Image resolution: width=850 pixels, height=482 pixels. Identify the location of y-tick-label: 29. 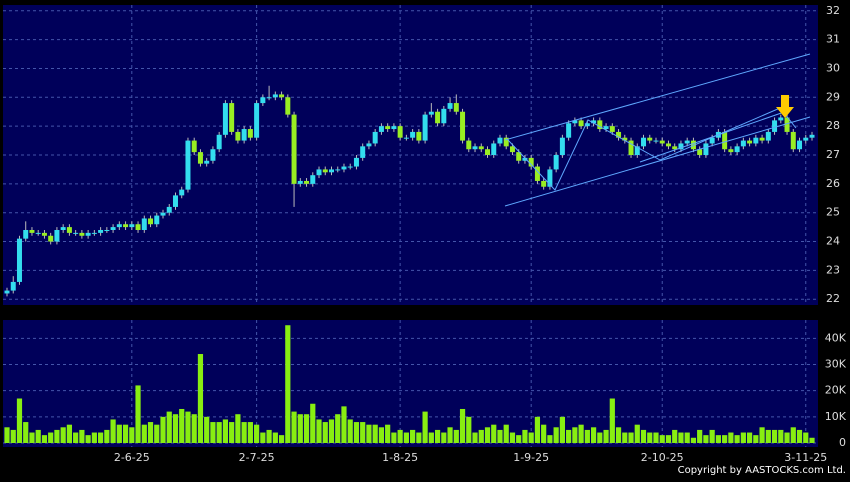
(833, 96).